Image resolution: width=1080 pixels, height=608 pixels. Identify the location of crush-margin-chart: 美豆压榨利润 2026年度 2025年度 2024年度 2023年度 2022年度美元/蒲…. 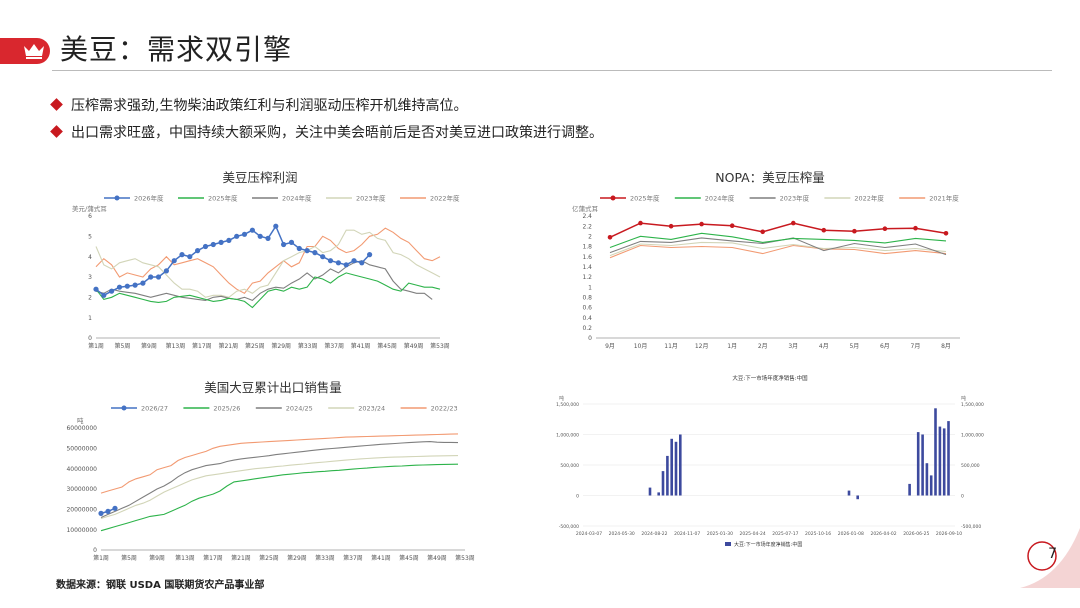
(266, 260).